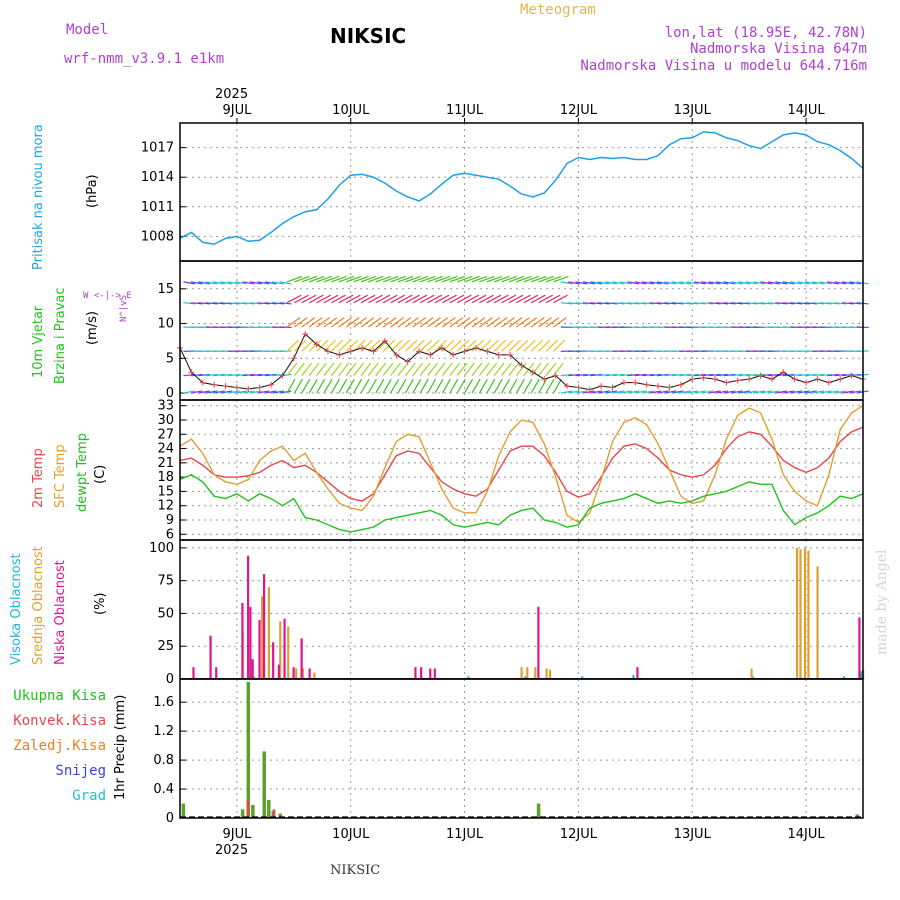  I want to click on day-label-bottom: 10JUL, so click(351, 834).